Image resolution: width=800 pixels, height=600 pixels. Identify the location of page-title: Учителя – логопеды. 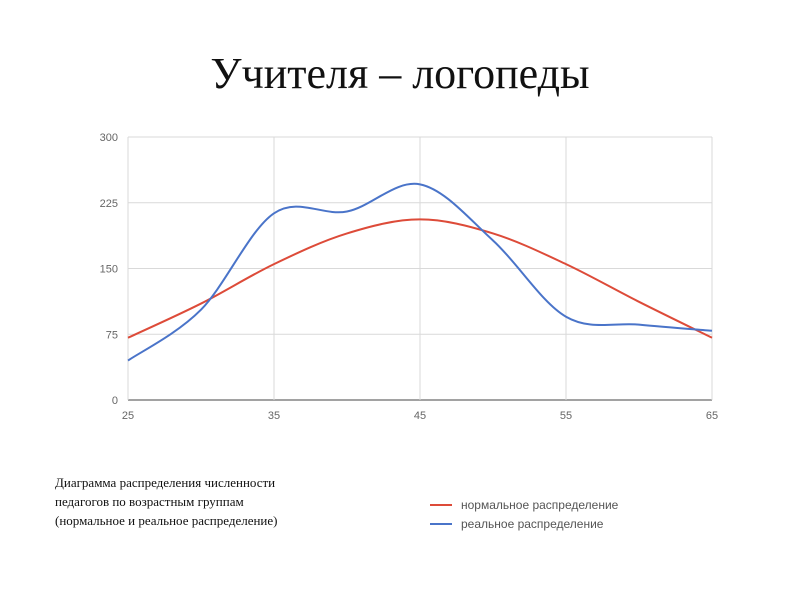
(400, 73).